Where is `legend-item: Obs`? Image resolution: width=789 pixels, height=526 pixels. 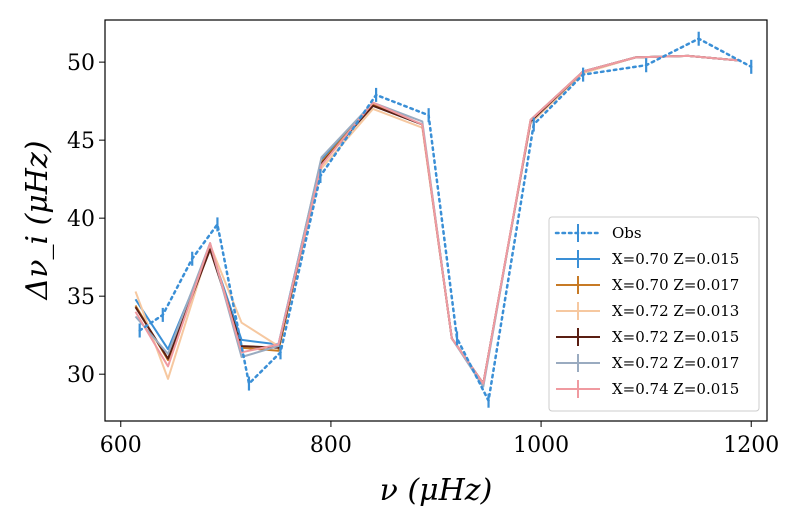
legend-item: Obs is located at coordinates (598, 233).